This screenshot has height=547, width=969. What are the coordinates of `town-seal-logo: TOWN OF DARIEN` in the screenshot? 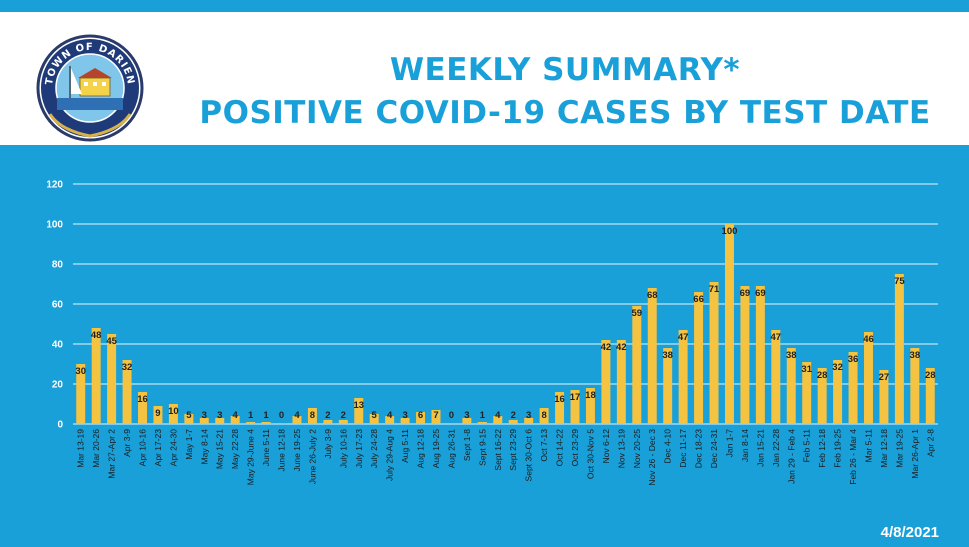 It's located at (90, 88).